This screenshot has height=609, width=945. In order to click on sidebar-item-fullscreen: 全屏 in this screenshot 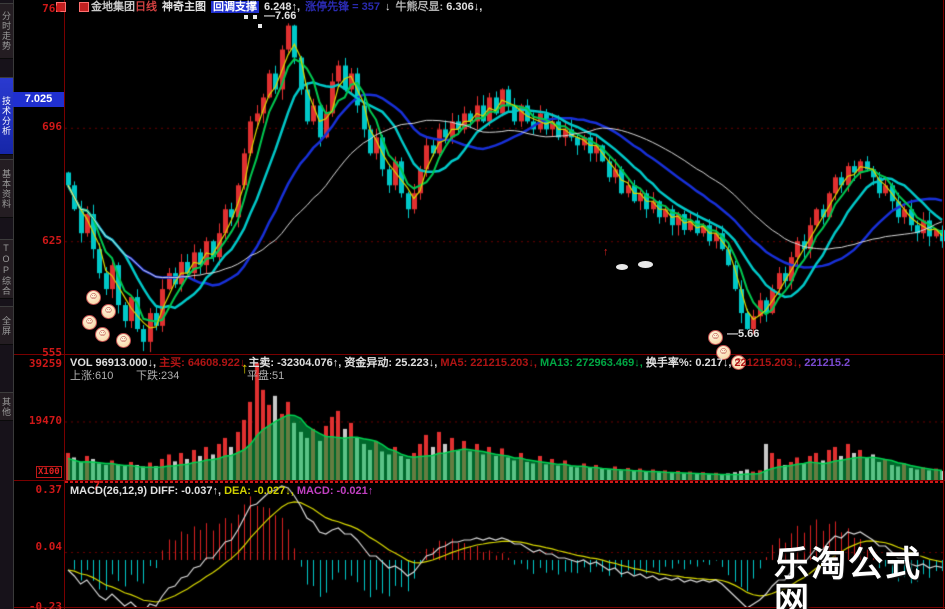, I will do `click(6, 325)`.